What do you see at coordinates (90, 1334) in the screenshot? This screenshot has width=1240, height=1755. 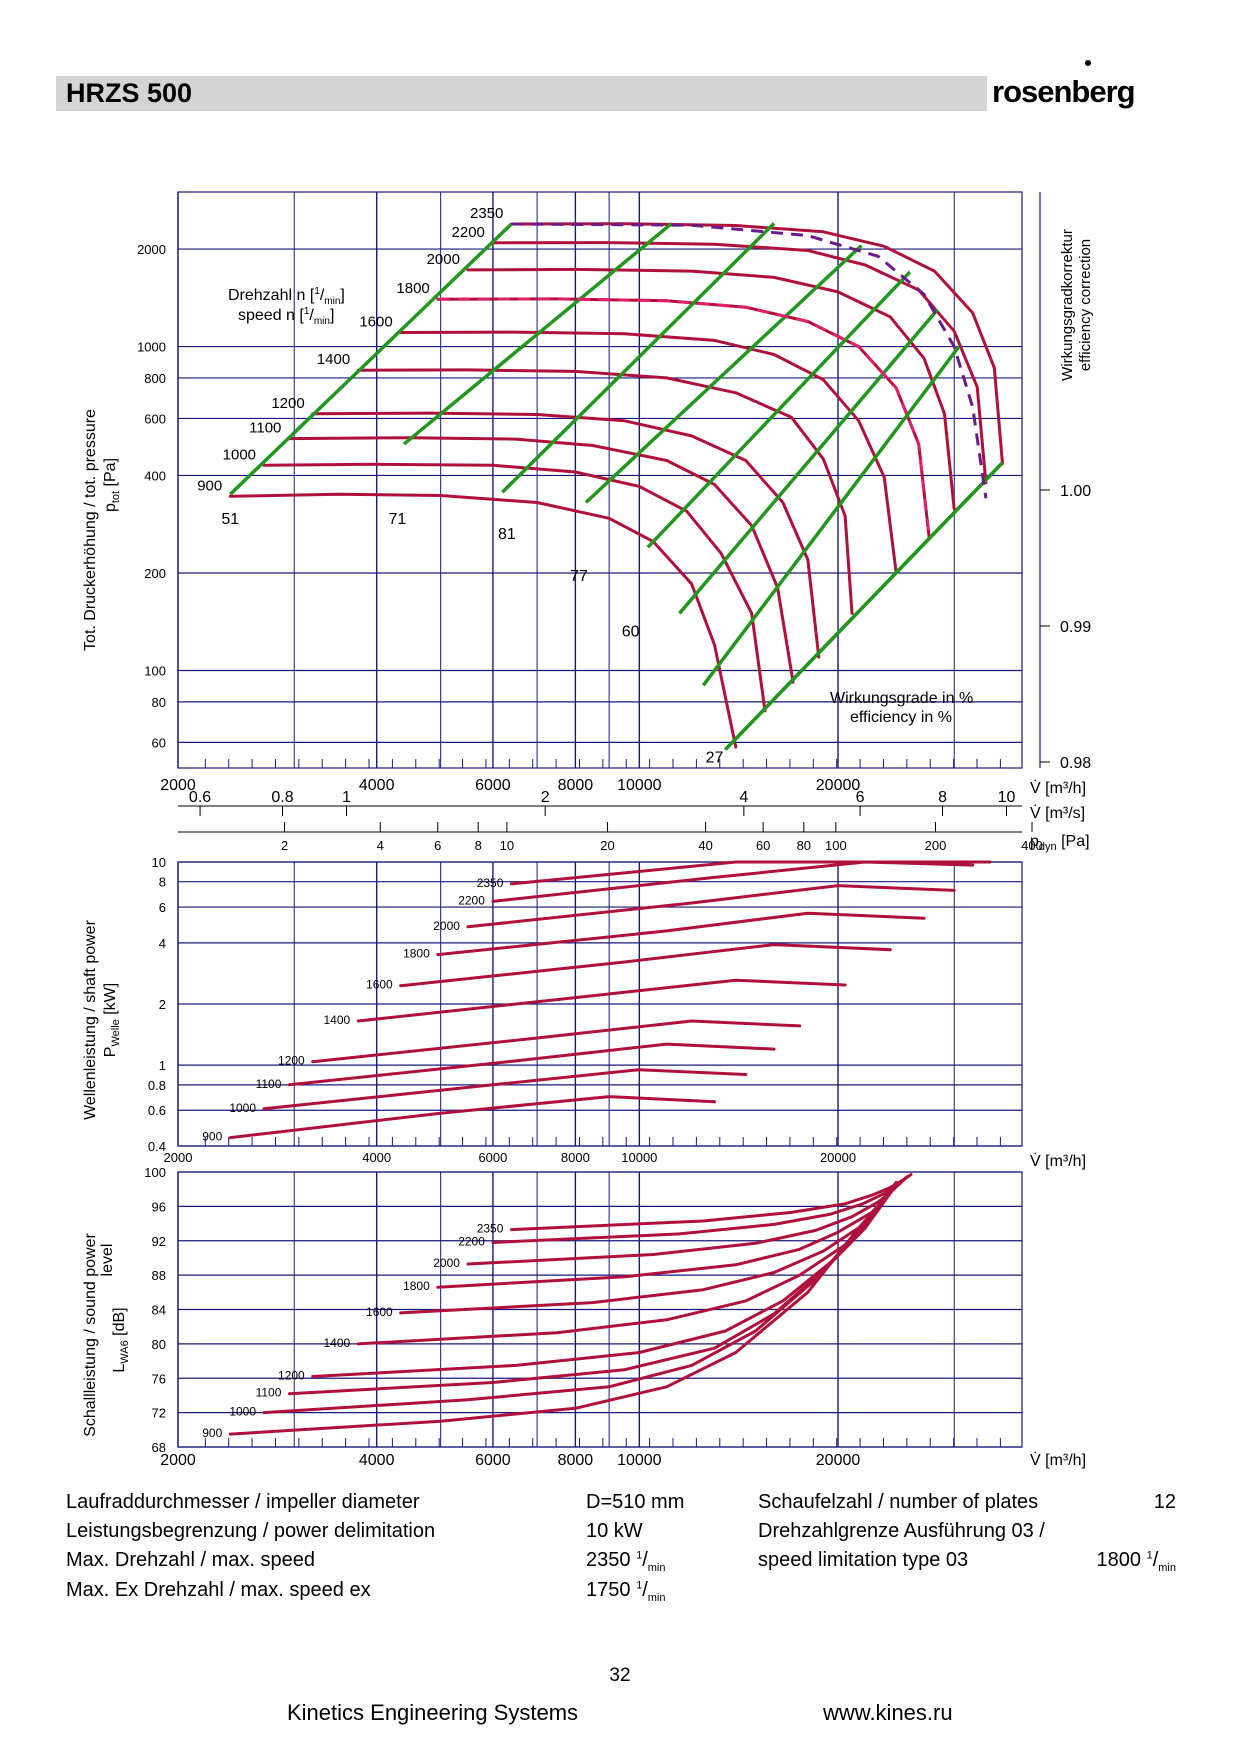 I see `sound-axis-title: Schallleistung / sound power` at bounding box center [90, 1334].